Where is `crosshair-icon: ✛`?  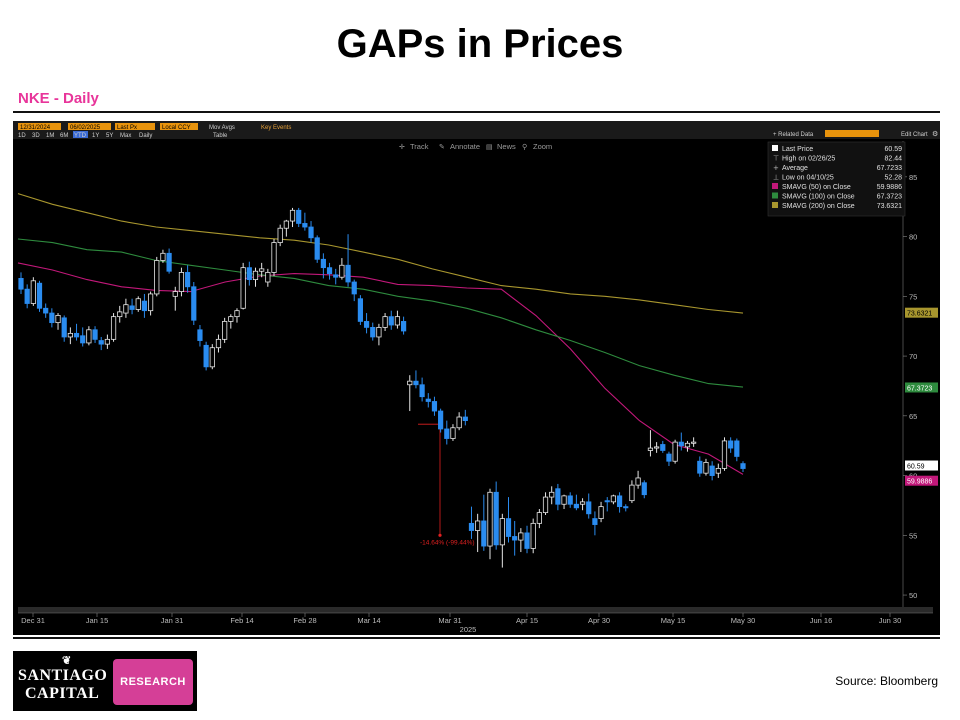
crosshair-icon: ✛ is located at coordinates (402, 147).